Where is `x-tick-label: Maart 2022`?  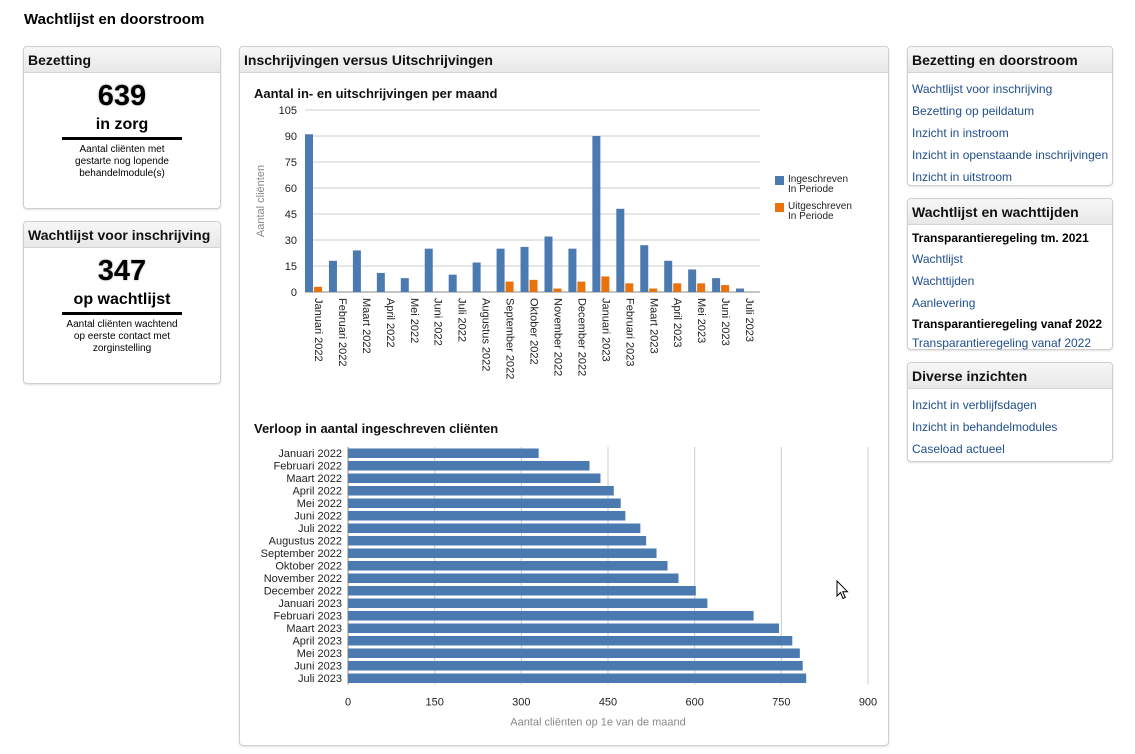
x-tick-label: Maart 2022 is located at coordinates (366, 326).